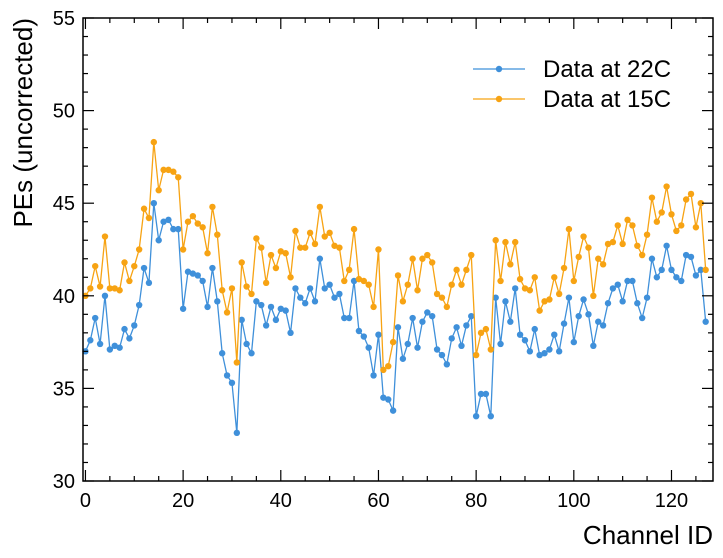 The width and height of the screenshot is (723, 558). I want to click on y-tick-label: 30, so click(64, 482).